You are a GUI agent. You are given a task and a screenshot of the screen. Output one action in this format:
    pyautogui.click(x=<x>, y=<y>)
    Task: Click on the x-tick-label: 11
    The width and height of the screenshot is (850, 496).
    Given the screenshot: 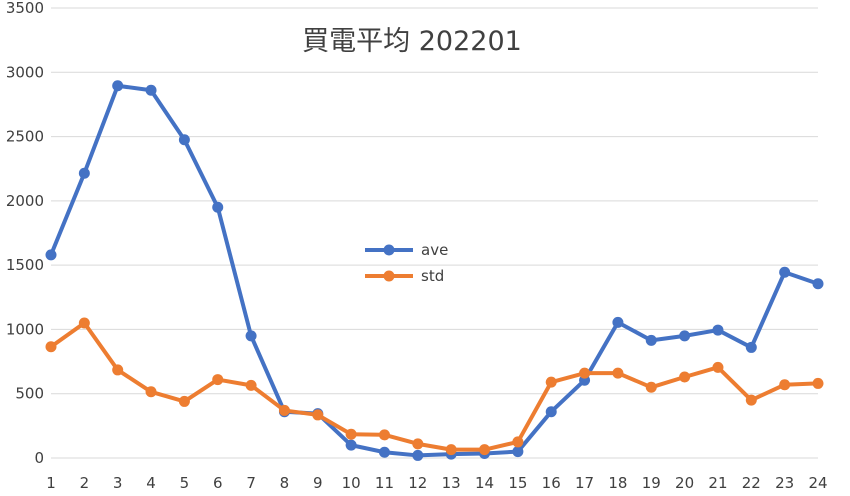 What is the action you would take?
    pyautogui.click(x=384, y=483)
    